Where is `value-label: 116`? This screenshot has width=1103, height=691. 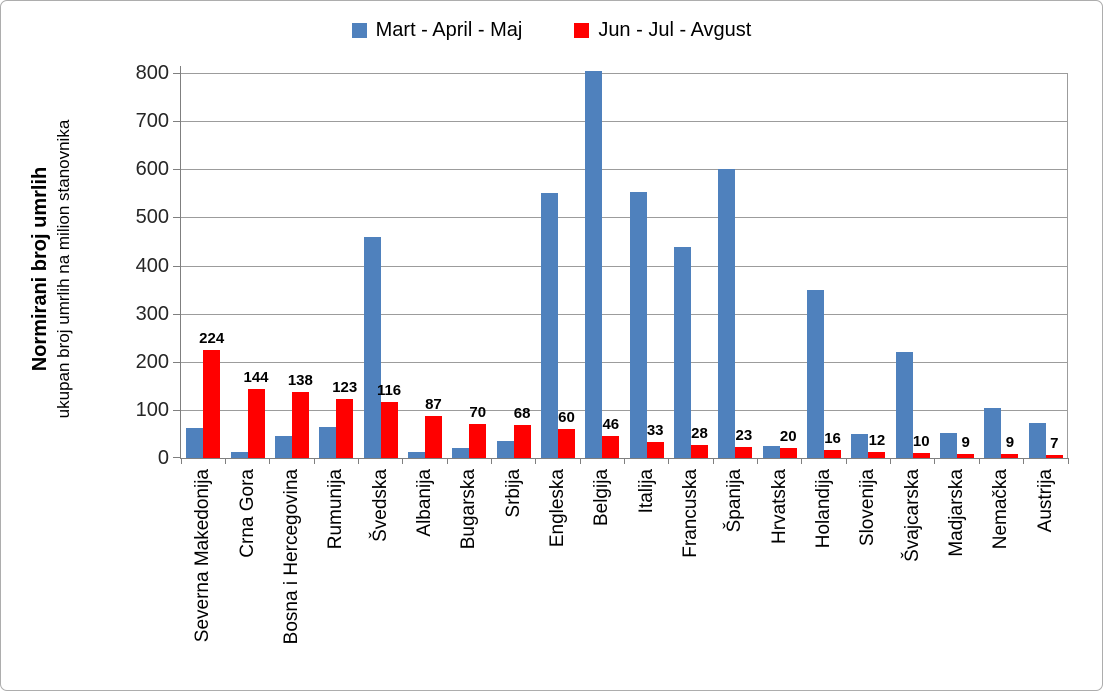
value-label: 116 is located at coordinates (389, 391).